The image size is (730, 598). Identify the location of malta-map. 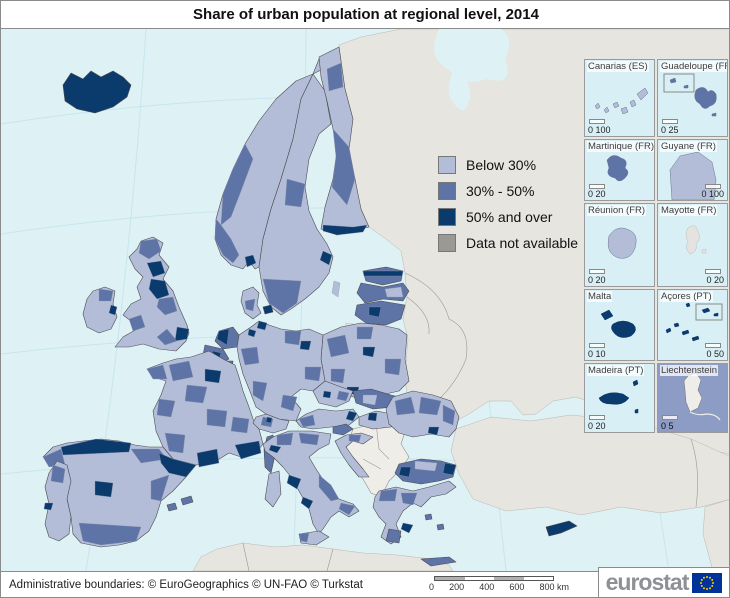
(618, 323).